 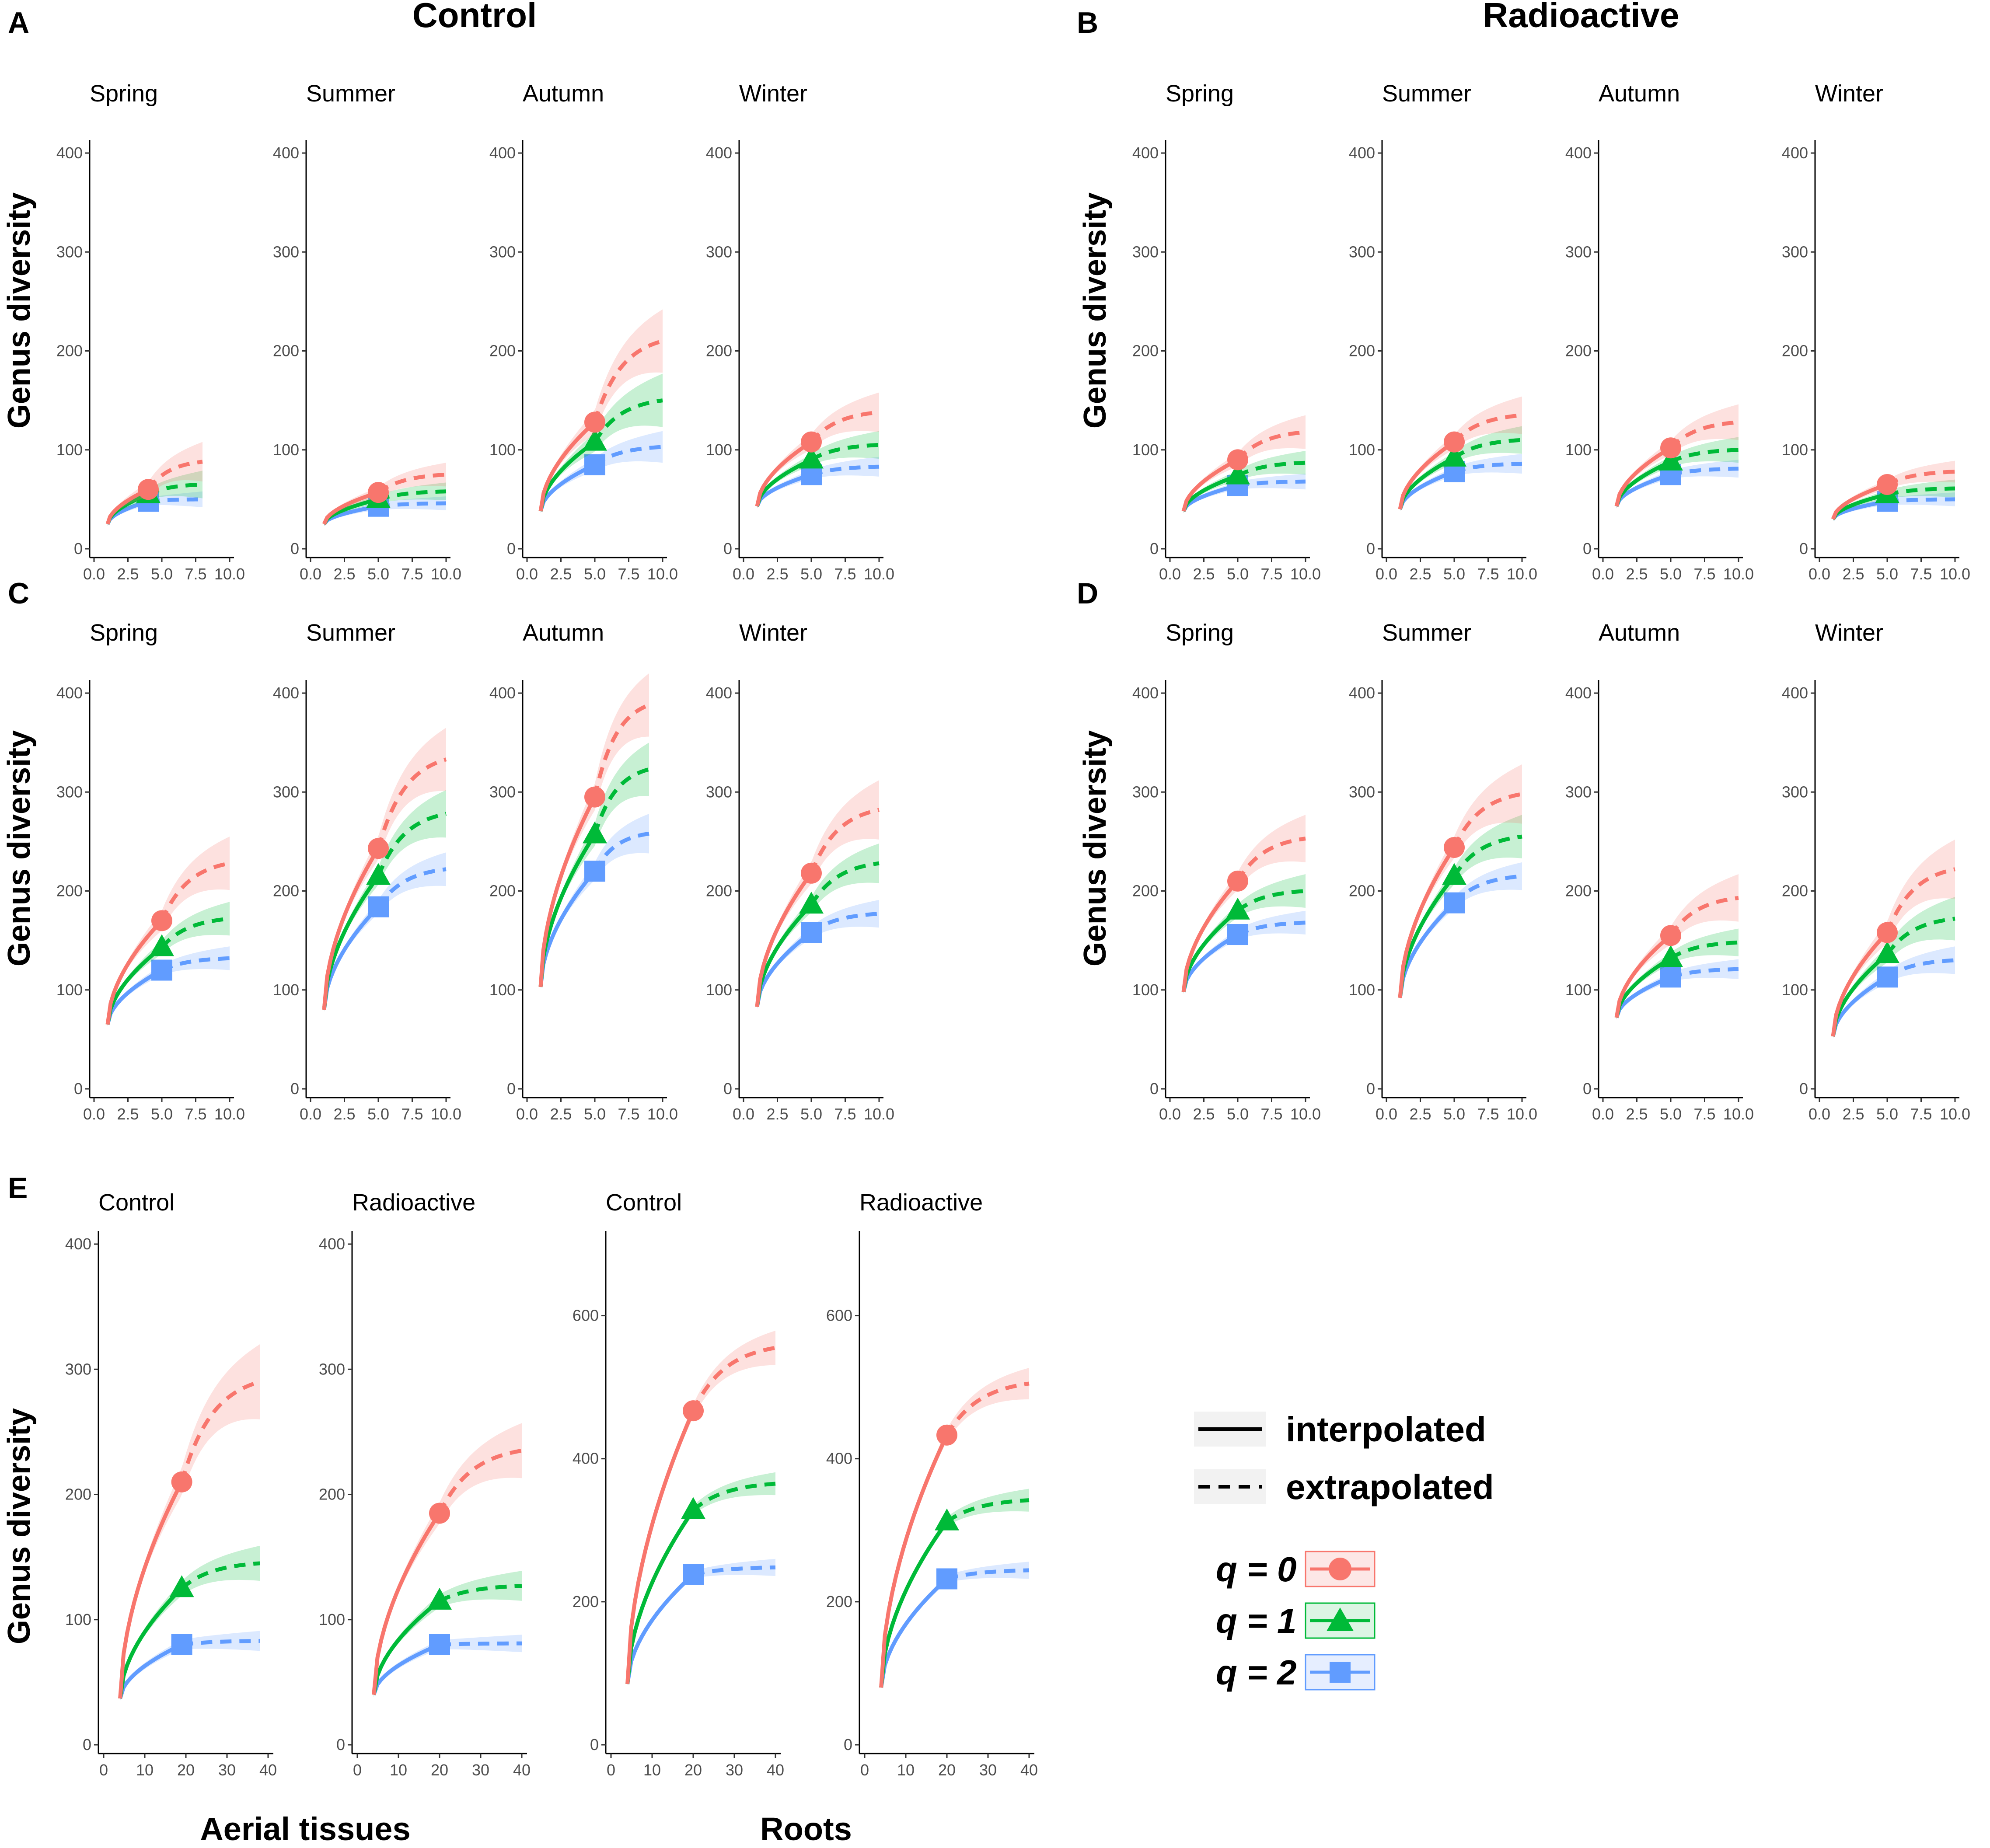 I want to click on facet-title: Summer, so click(x=1426, y=633).